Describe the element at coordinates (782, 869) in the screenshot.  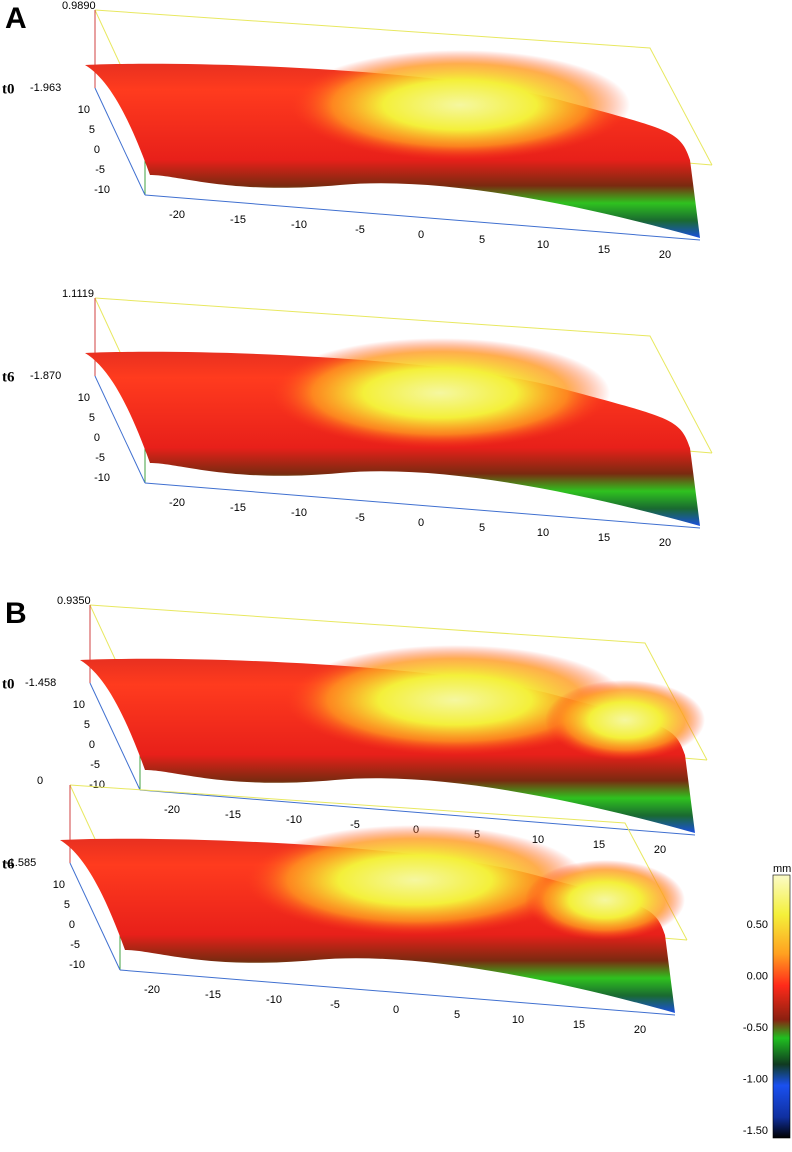
I see `colorbar-unit: mm` at that location.